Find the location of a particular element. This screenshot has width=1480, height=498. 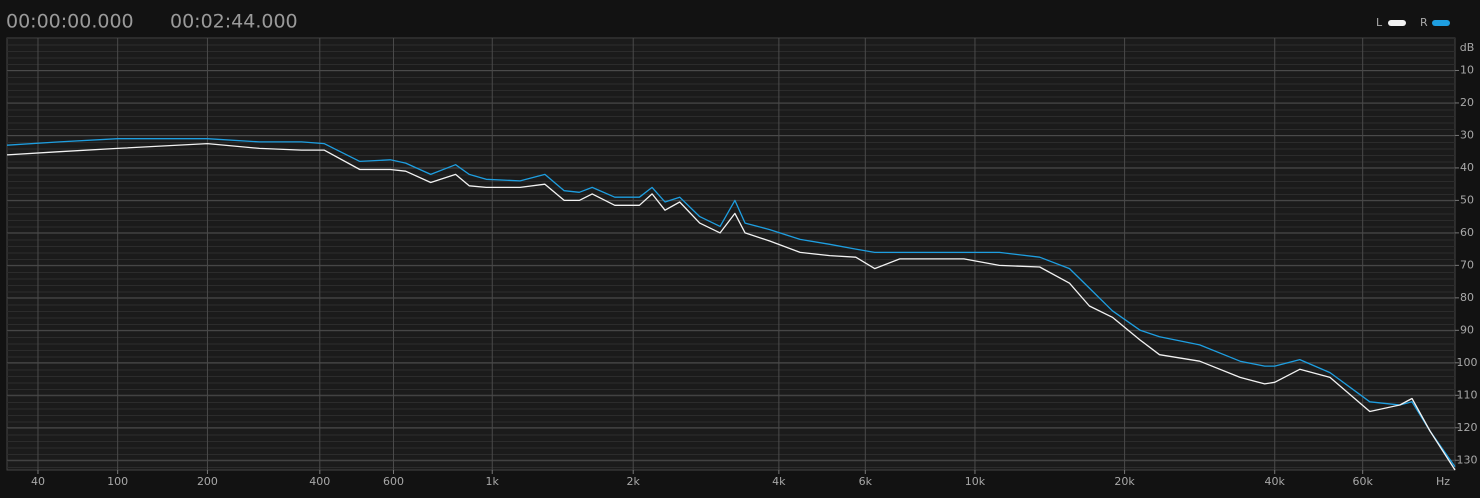

x-tick-label: 2k is located at coordinates (634, 481).